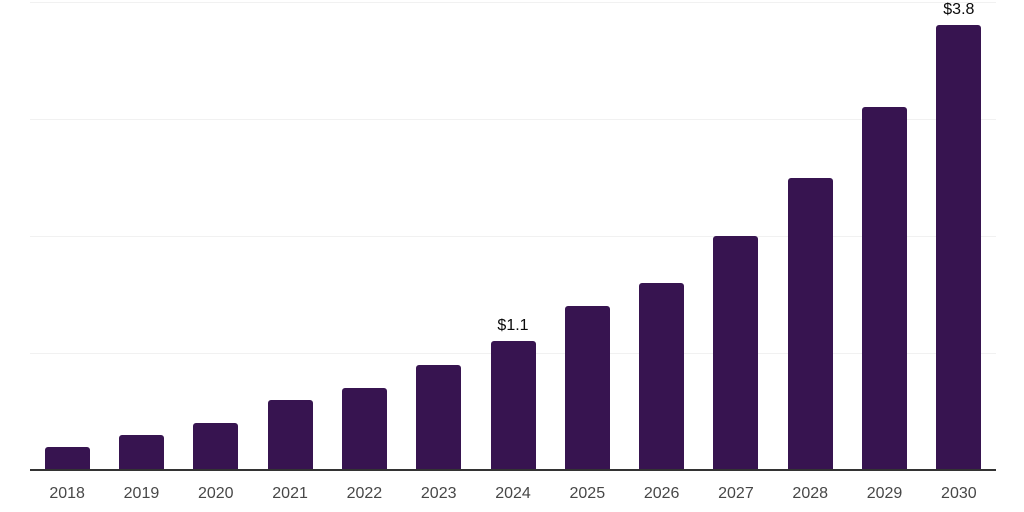  I want to click on x-tick-label-2021: 2021, so click(290, 493).